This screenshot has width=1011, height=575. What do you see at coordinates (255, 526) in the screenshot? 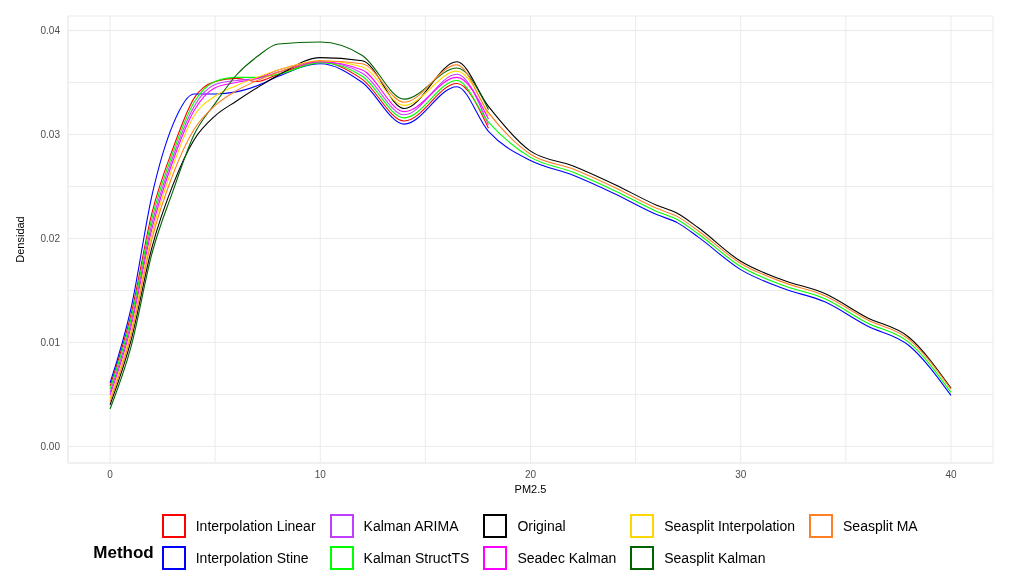
I see `legend-label: Interpolation Linear` at bounding box center [255, 526].